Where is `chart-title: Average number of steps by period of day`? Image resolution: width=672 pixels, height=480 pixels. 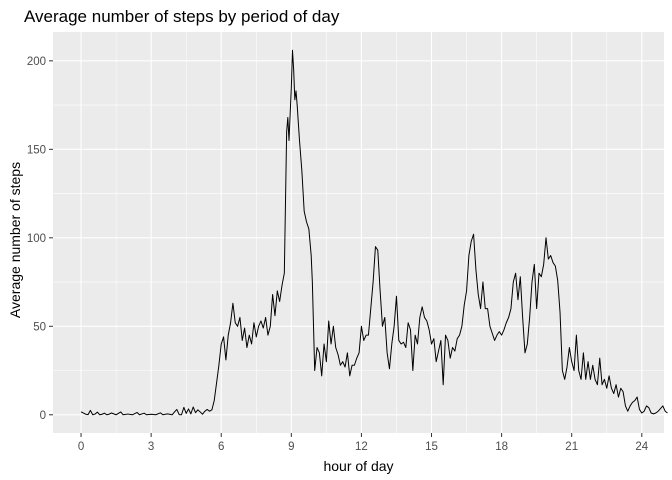 chart-title: Average number of steps by period of day is located at coordinates (182, 16).